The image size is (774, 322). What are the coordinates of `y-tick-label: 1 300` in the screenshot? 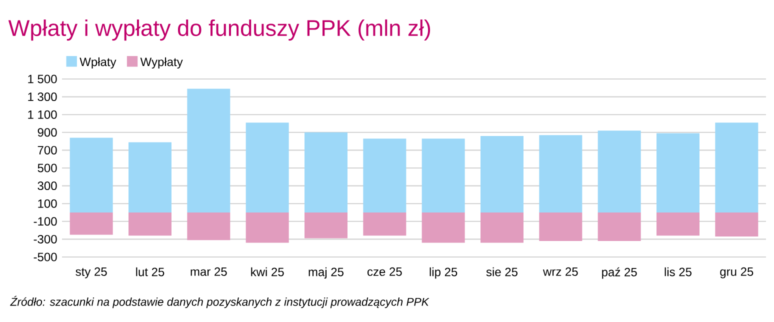 It's located at (42, 97).